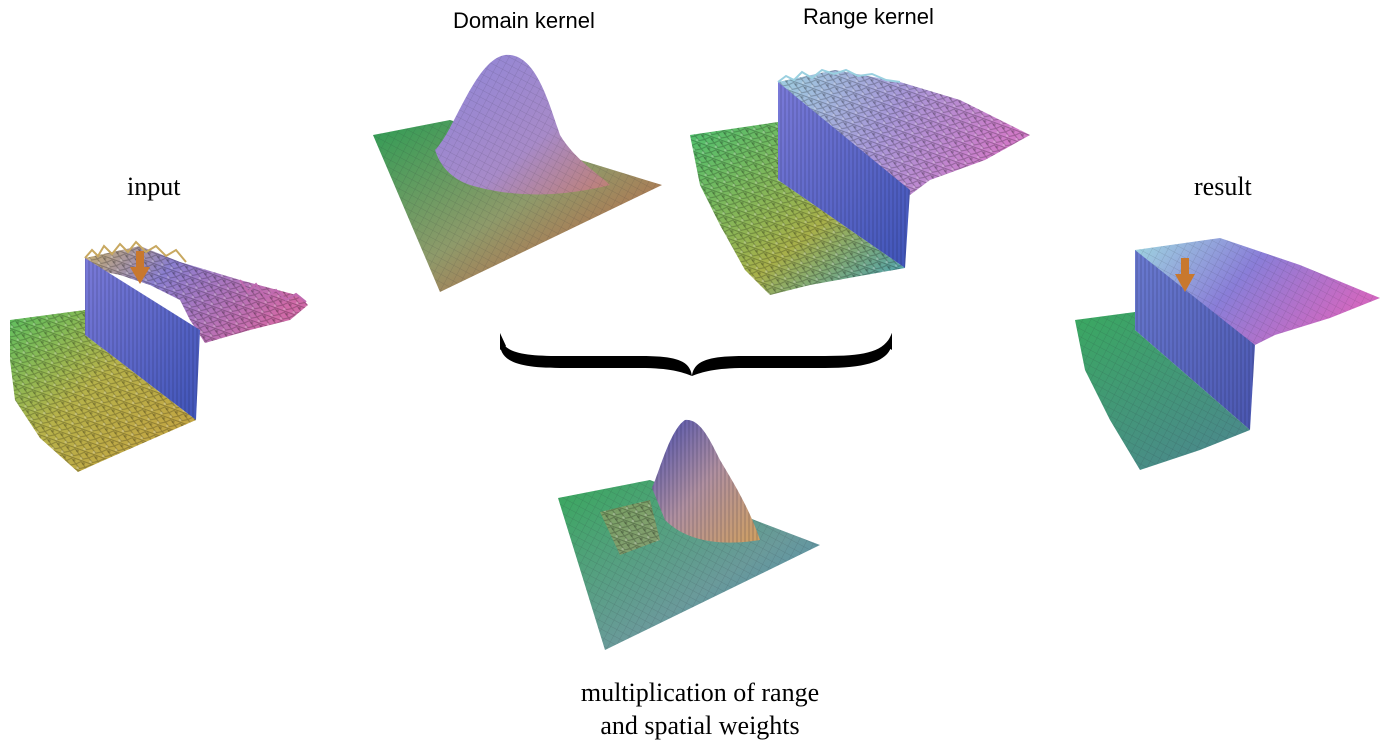 The image size is (1388, 743). Describe the element at coordinates (696, 354) in the screenshot. I see `curly-brace-icon` at that location.